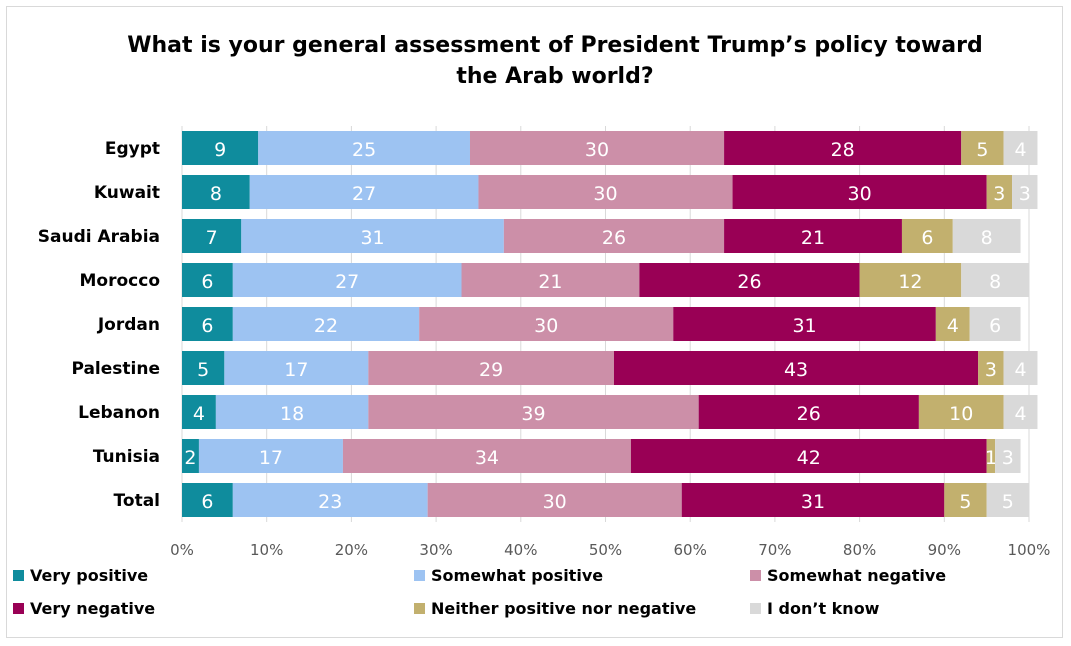 Image resolution: width=1071 pixels, height=646 pixels. I want to click on x-tick-label: 50%, so click(605, 550).